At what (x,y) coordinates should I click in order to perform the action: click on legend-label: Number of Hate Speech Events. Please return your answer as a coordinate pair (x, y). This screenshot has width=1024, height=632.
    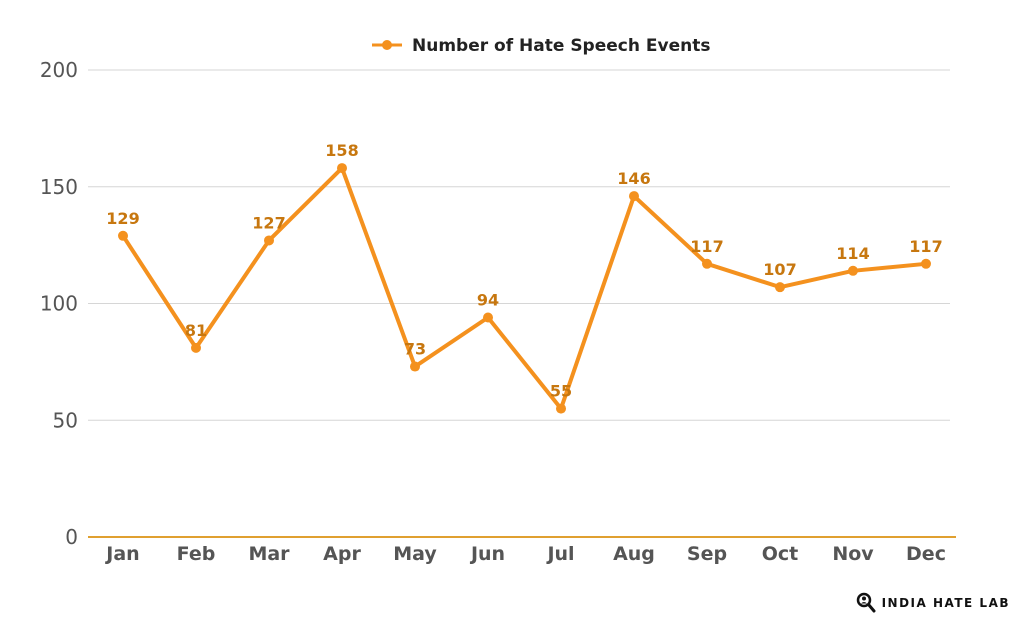
    Looking at the image, I should click on (561, 46).